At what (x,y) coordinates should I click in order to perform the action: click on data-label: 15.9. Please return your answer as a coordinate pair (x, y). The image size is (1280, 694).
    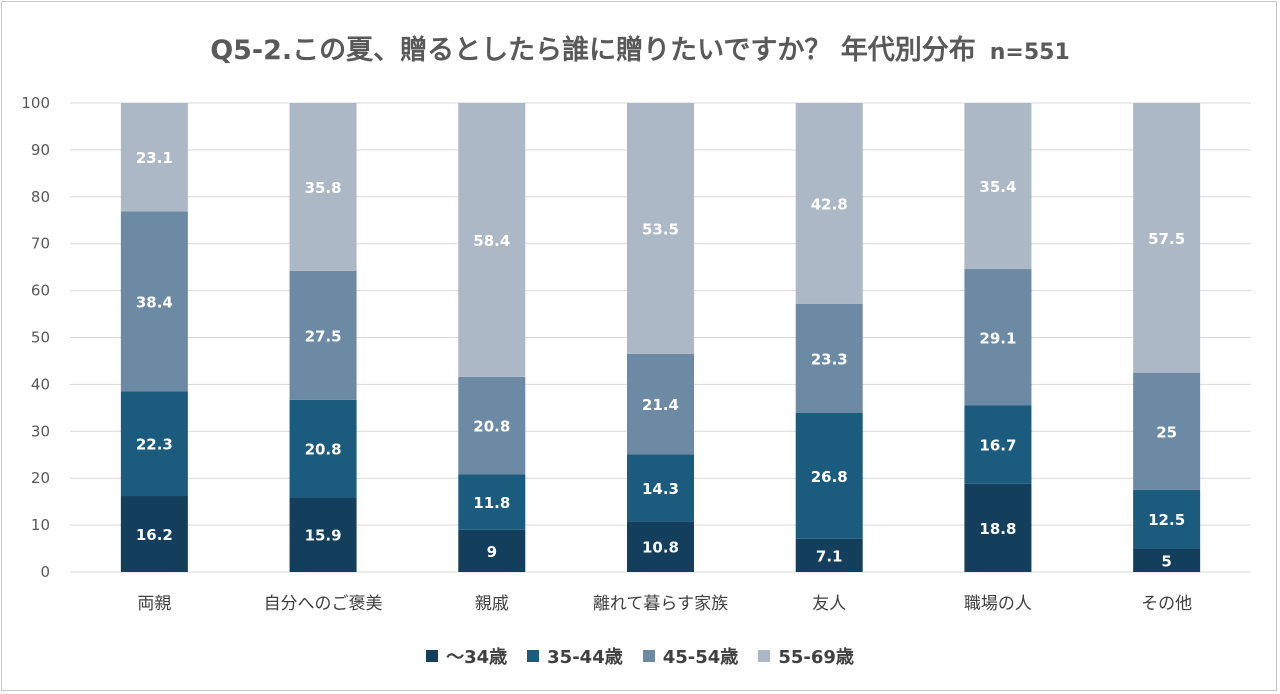
    Looking at the image, I should click on (323, 536).